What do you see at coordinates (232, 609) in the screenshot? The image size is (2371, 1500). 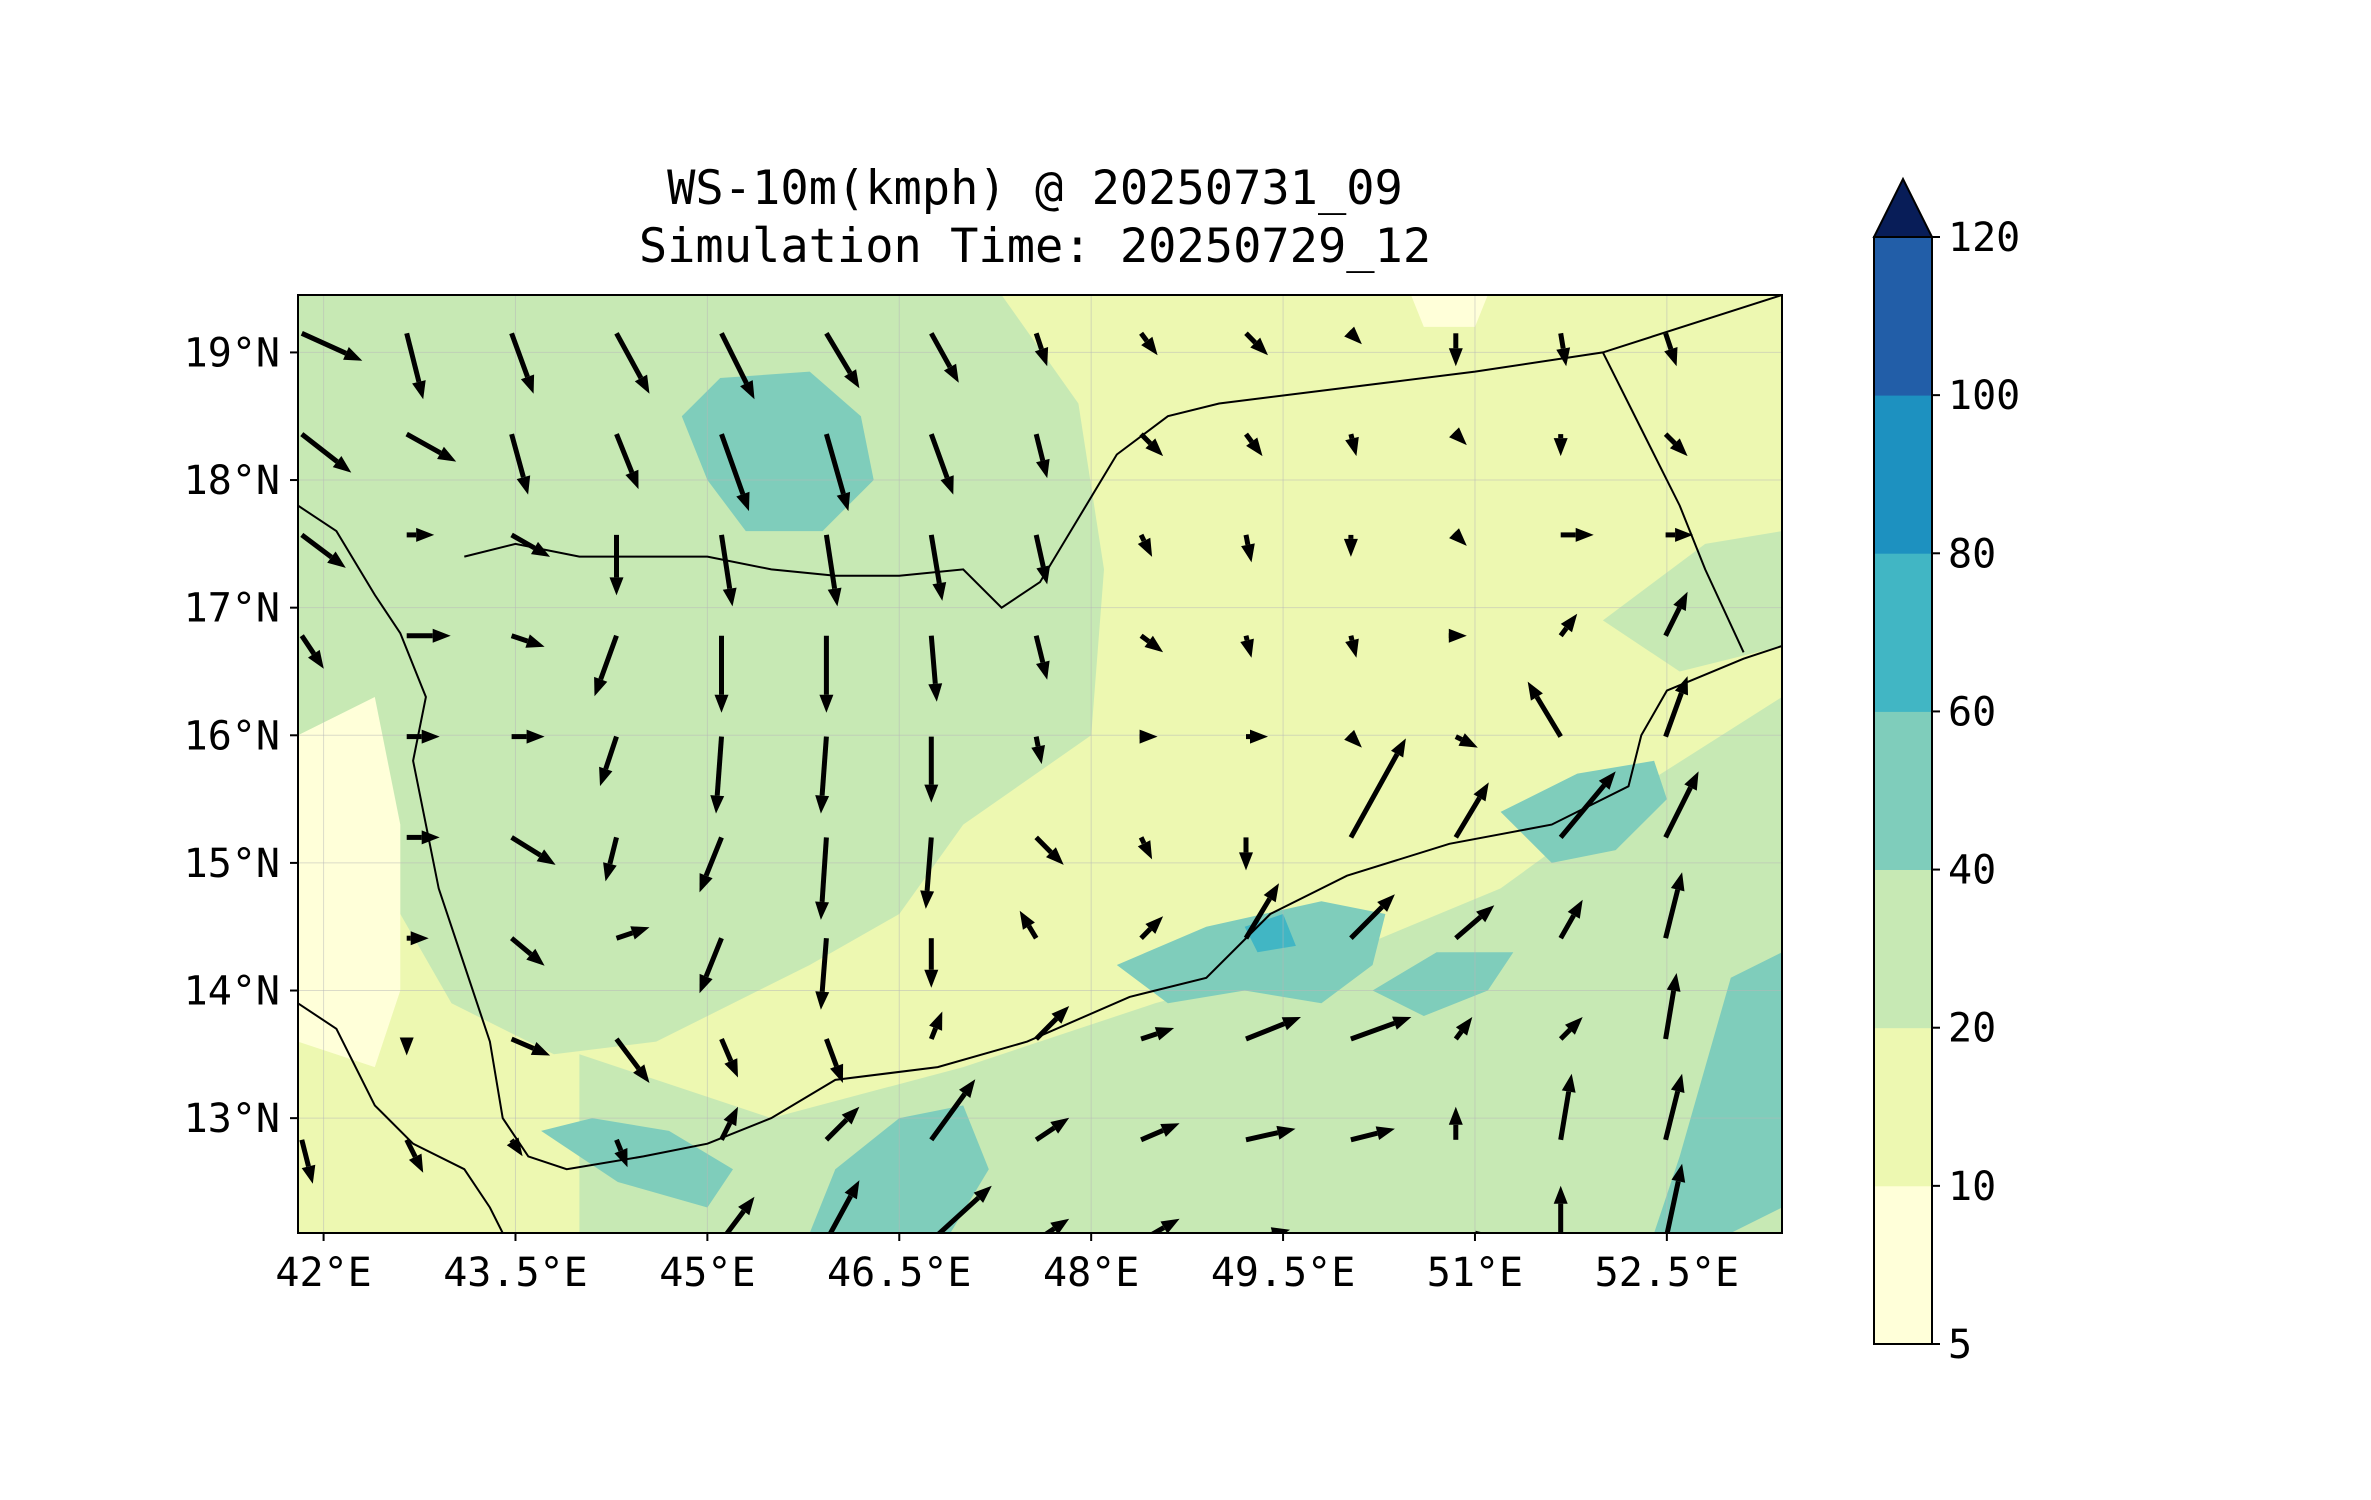 I see `y-tick-label: 17°N` at bounding box center [232, 609].